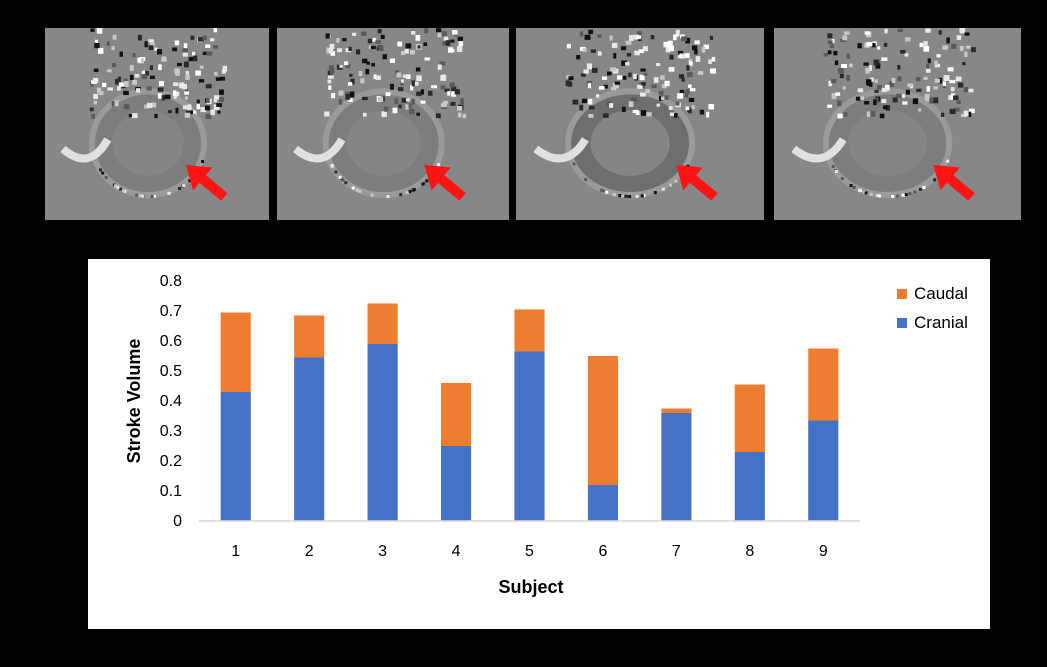 This screenshot has width=1047, height=667. What do you see at coordinates (530, 587) in the screenshot?
I see `x-axis-title: Subject` at bounding box center [530, 587].